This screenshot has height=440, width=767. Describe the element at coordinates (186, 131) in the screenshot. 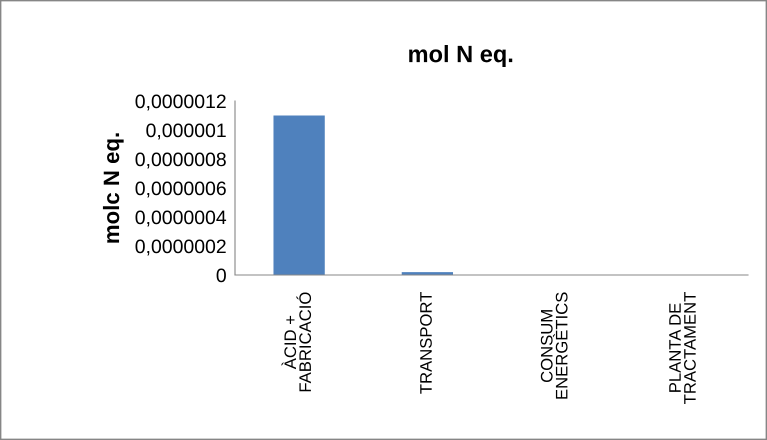

I see `y-tick-label: 0,000001` at that location.